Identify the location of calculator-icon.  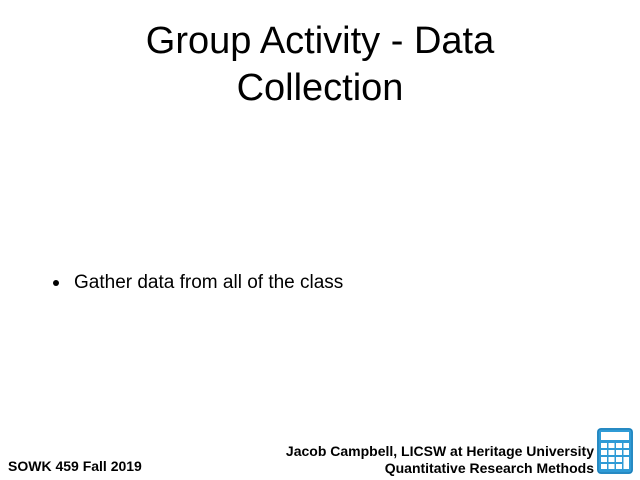
(615, 451).